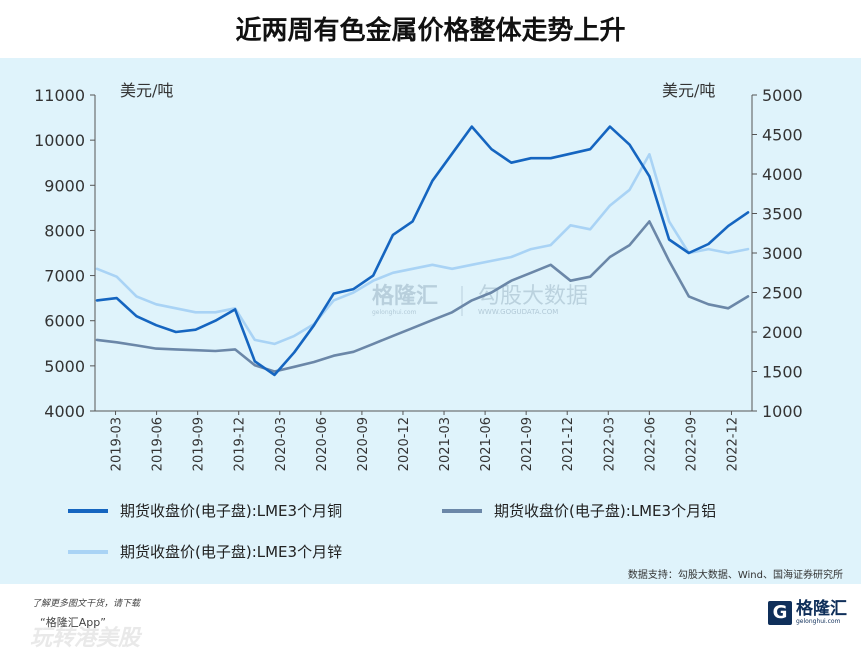 This screenshot has width=861, height=670. Describe the element at coordinates (64, 230) in the screenshot. I see `left-tick-label: 8000` at that location.